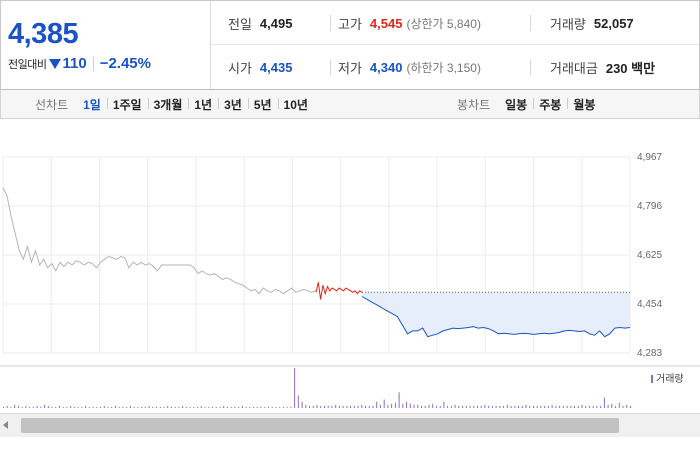 The width and height of the screenshot is (700, 450). I want to click on period-1d: 1일, so click(92, 104).